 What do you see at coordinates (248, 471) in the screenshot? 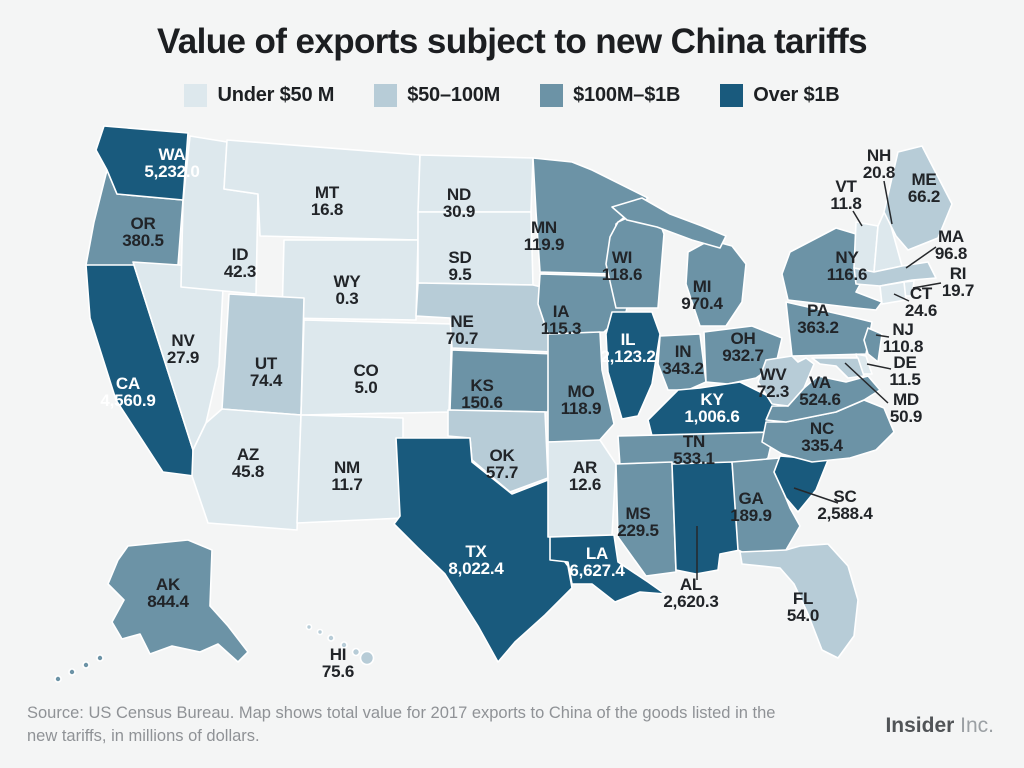
I see `state-value: 45.8` at bounding box center [248, 471].